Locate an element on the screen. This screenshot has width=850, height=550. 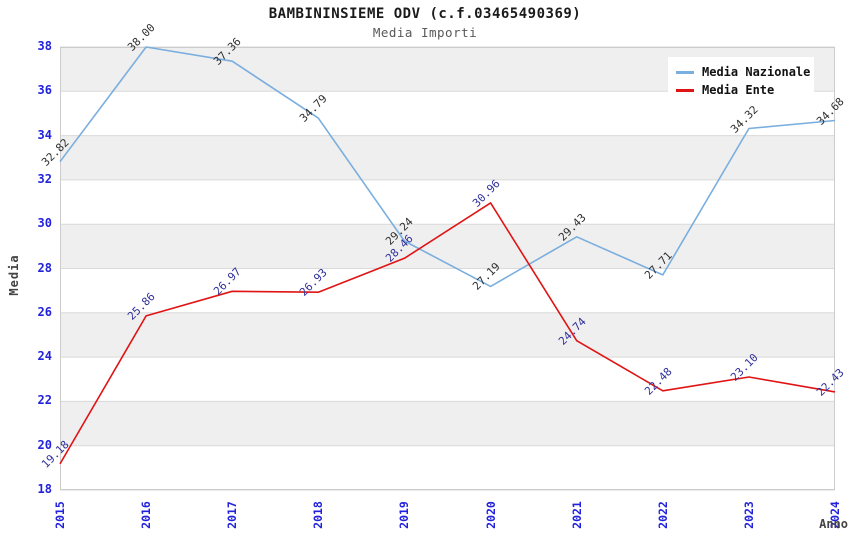
y-tick-label: 36 is located at coordinates (44, 90).